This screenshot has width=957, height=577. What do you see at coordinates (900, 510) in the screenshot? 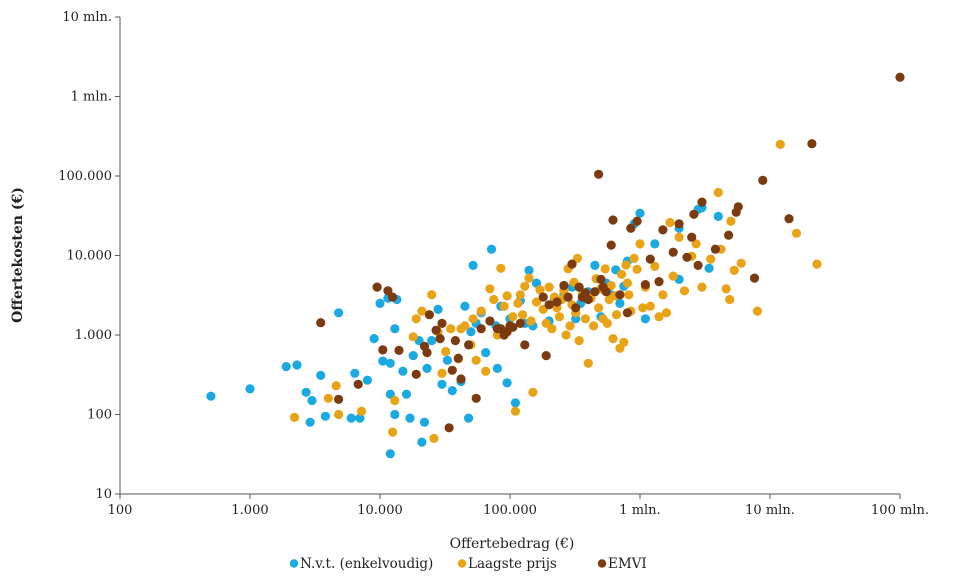
I see `x-tick-label: 100 mln.` at bounding box center [900, 510].